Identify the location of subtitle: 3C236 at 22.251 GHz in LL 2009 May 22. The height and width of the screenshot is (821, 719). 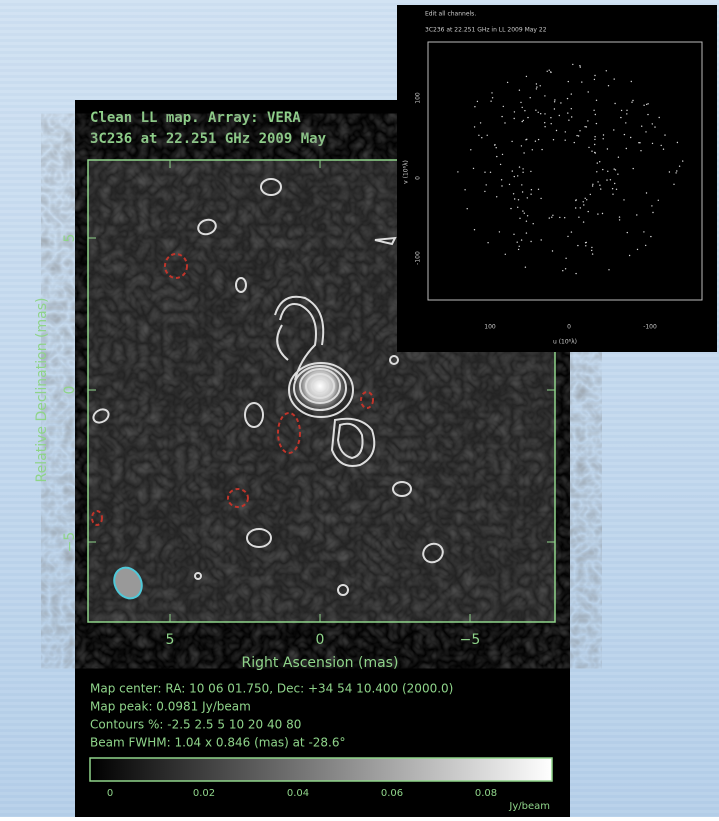
(486, 30).